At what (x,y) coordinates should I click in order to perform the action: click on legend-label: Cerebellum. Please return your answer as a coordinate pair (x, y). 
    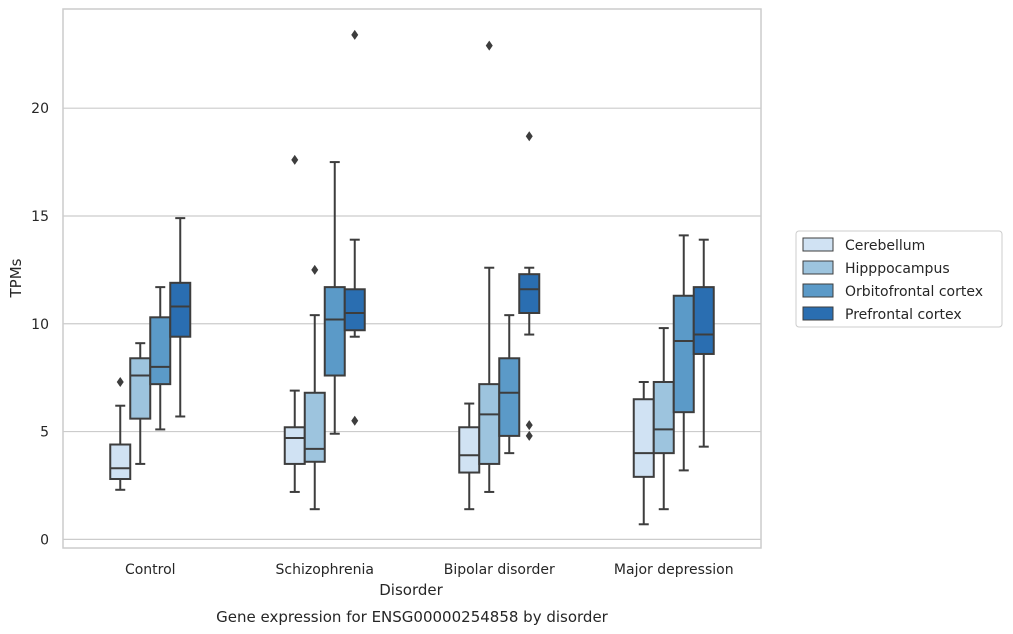
    Looking at the image, I should click on (885, 246).